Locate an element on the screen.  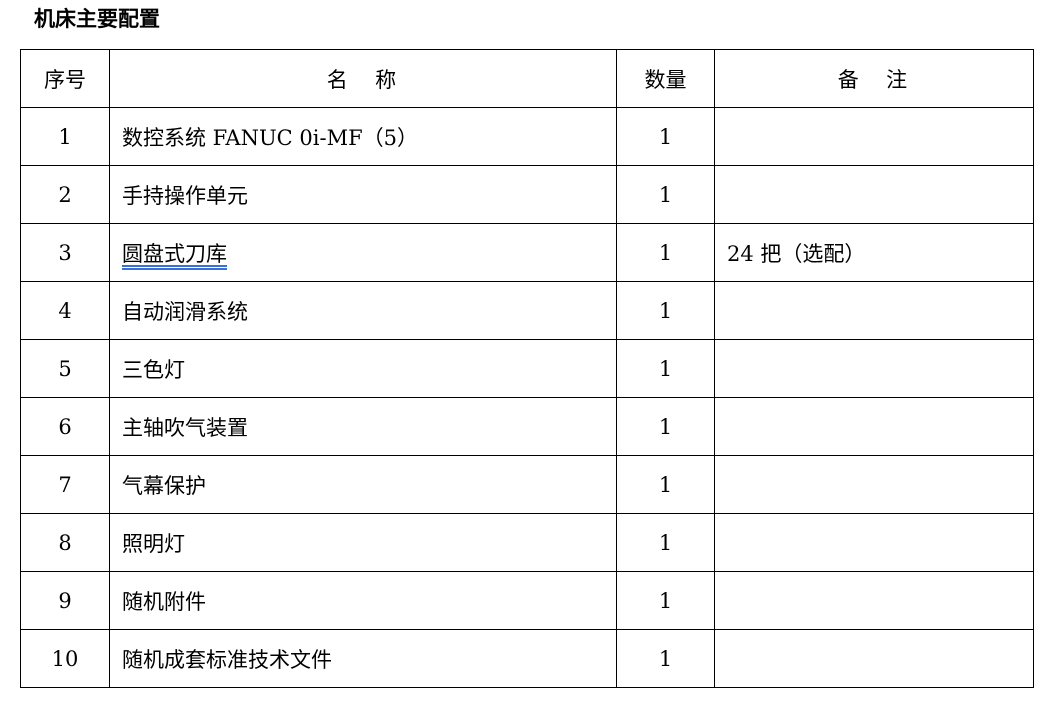
cell-number: 8 is located at coordinates (65, 542).